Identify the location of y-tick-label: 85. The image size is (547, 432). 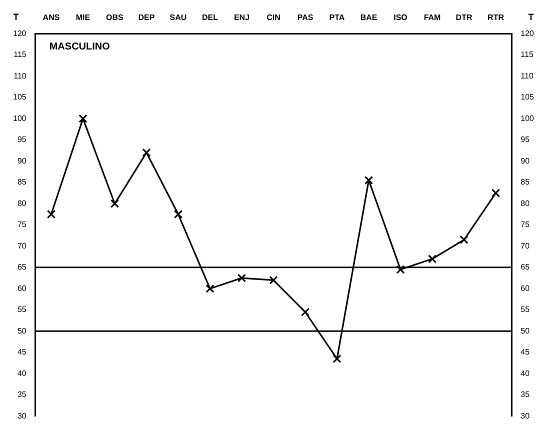
(22, 182).